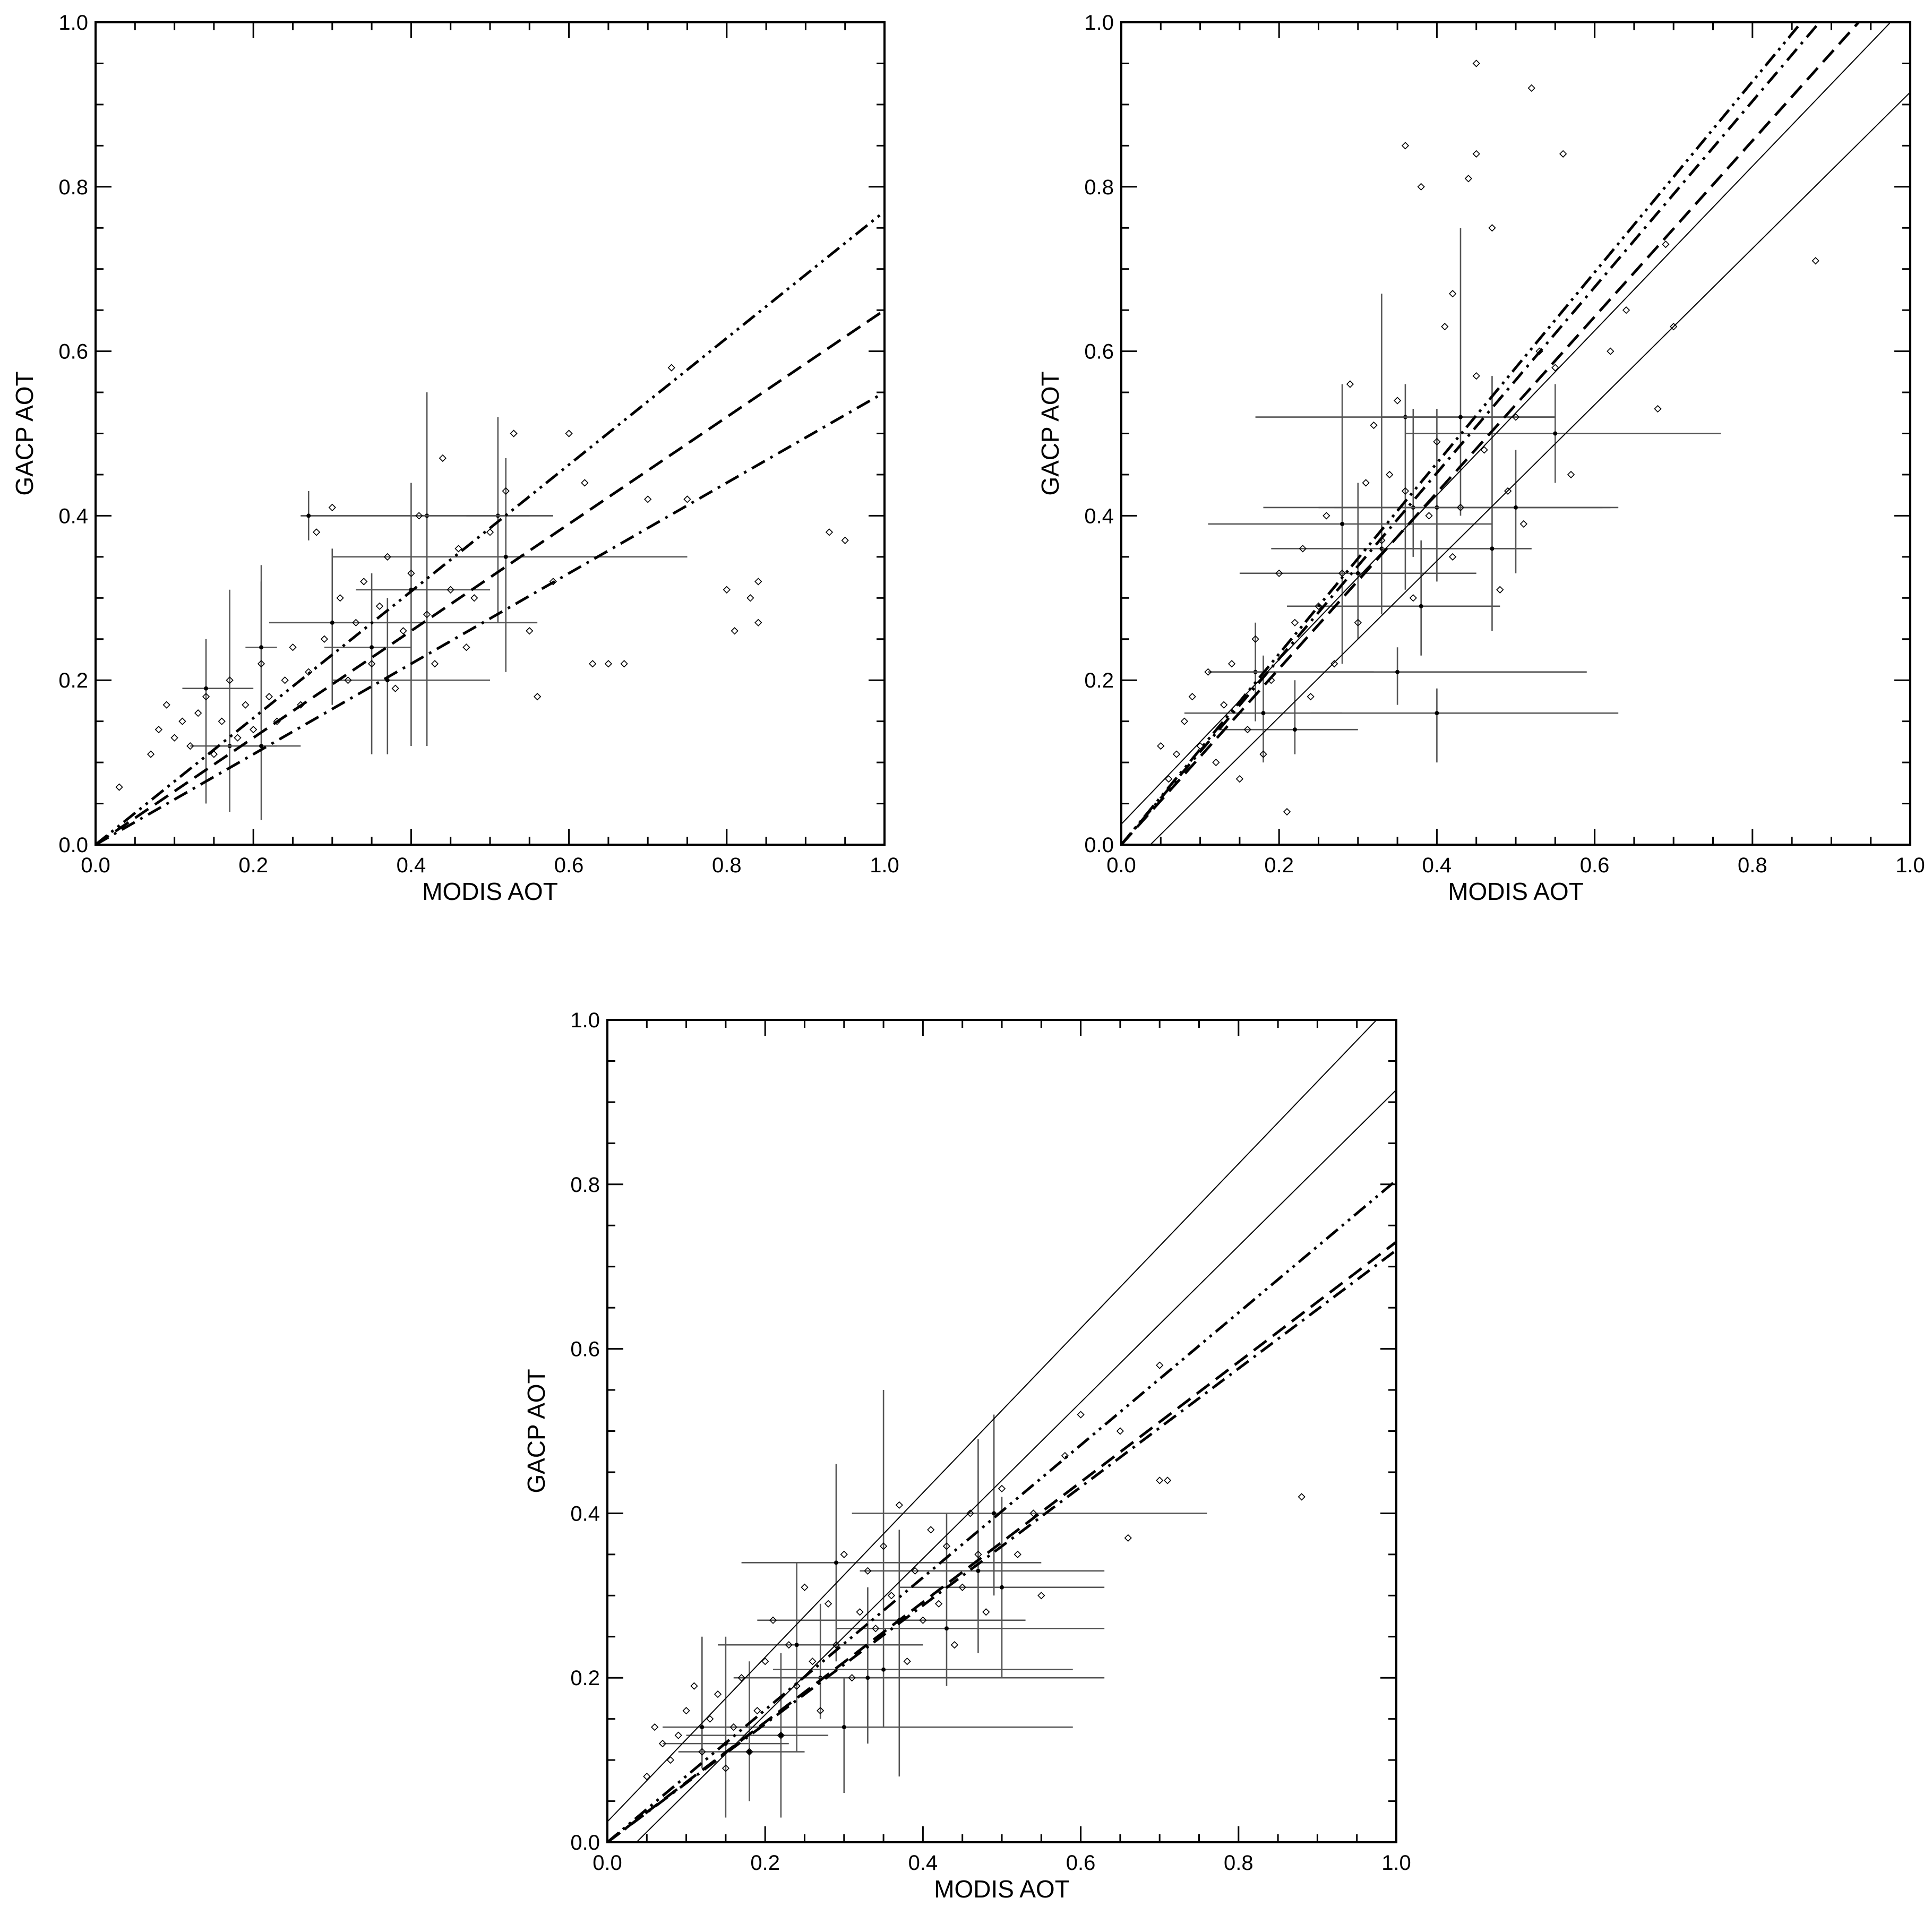 This screenshot has width=1932, height=1915. I want to click on fit-line-dashed, so click(491, 577).